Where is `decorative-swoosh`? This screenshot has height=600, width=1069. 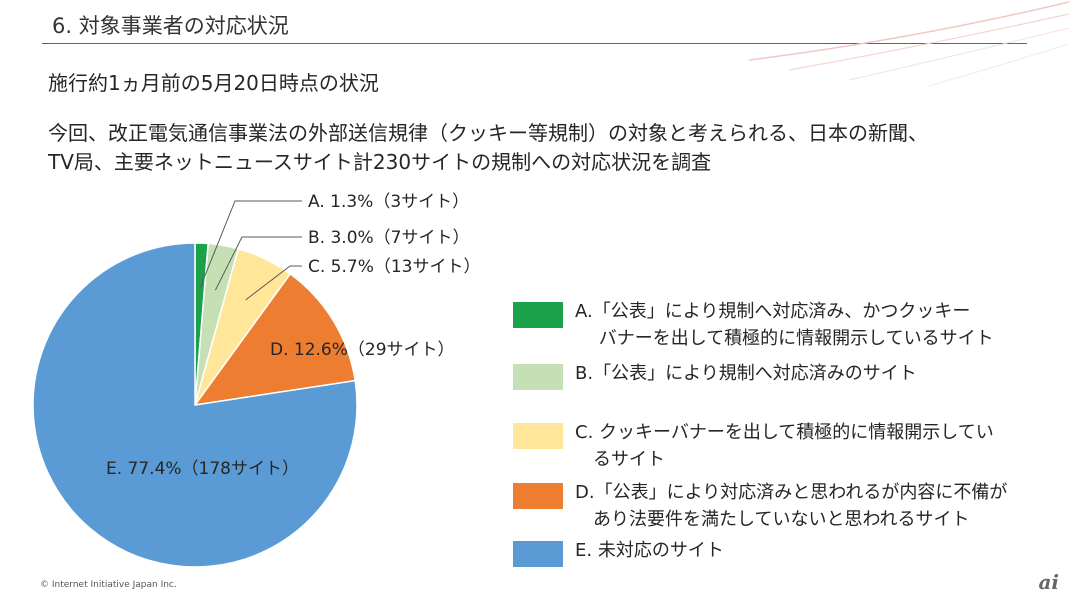 decorative-swoosh is located at coordinates (908, 44).